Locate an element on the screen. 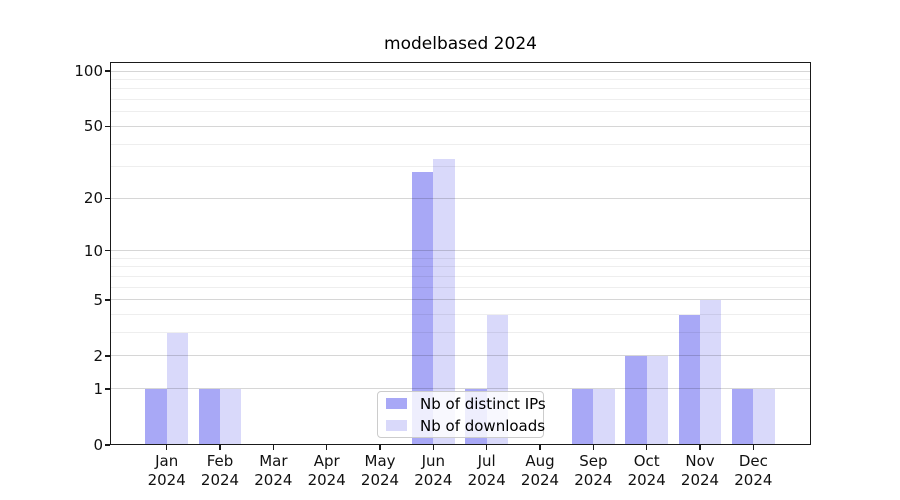 The width and height of the screenshot is (900, 500). y-tick-label: 2 is located at coordinates (98, 355).